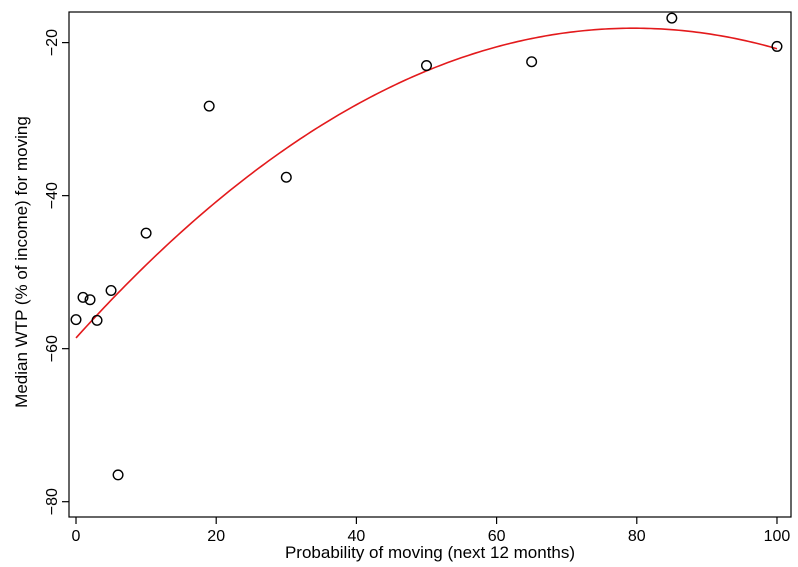  Describe the element at coordinates (356, 536) in the screenshot. I see `x-tick-label: 40` at that location.